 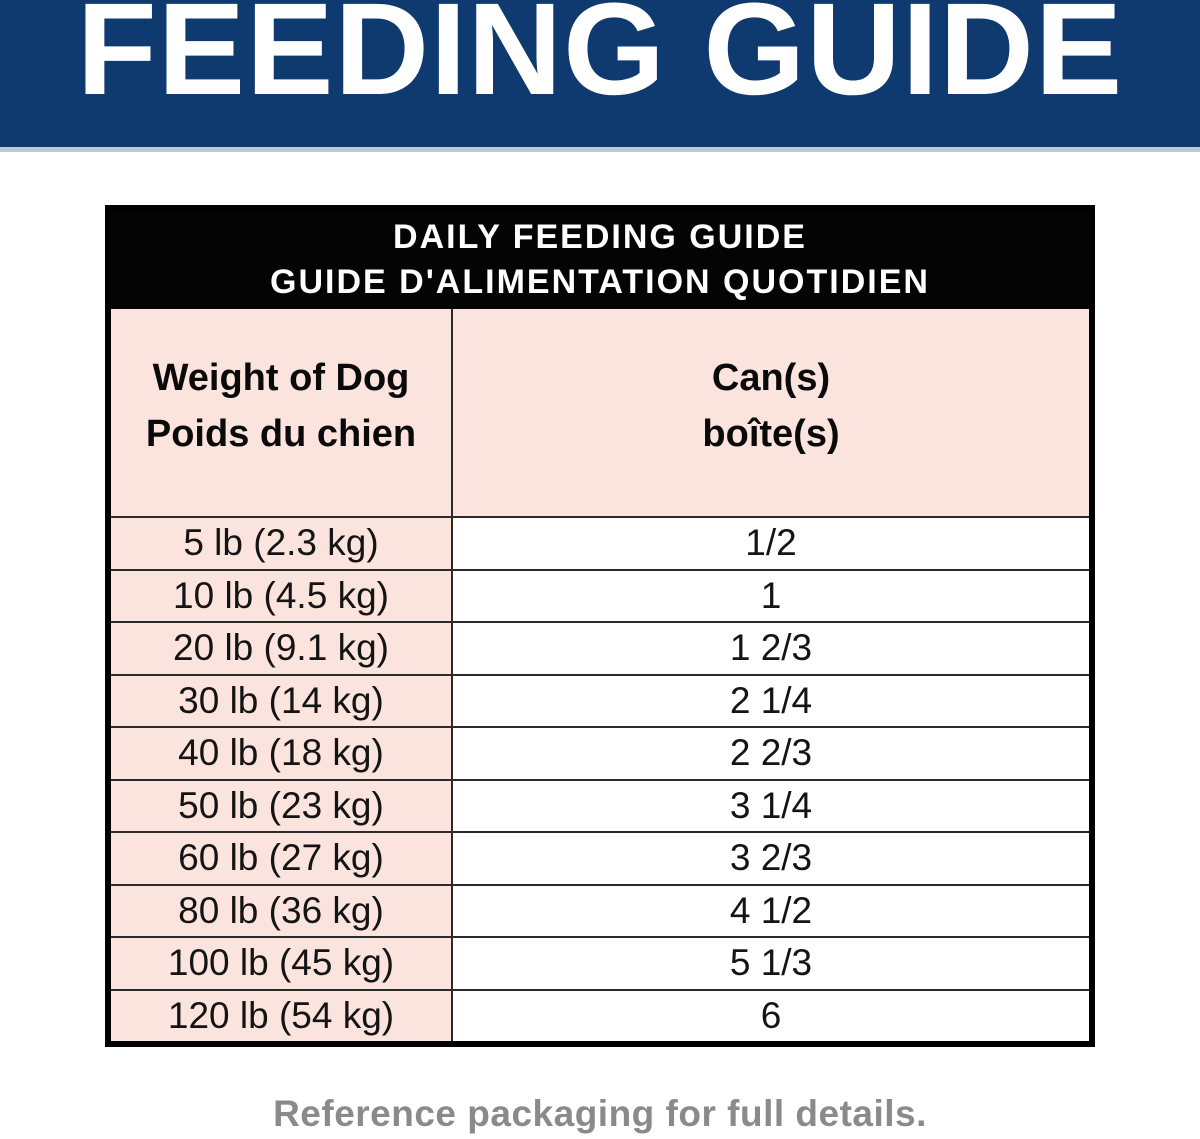 What do you see at coordinates (282, 753) in the screenshot?
I see `weight-cell: 40 lb (18 kg)` at bounding box center [282, 753].